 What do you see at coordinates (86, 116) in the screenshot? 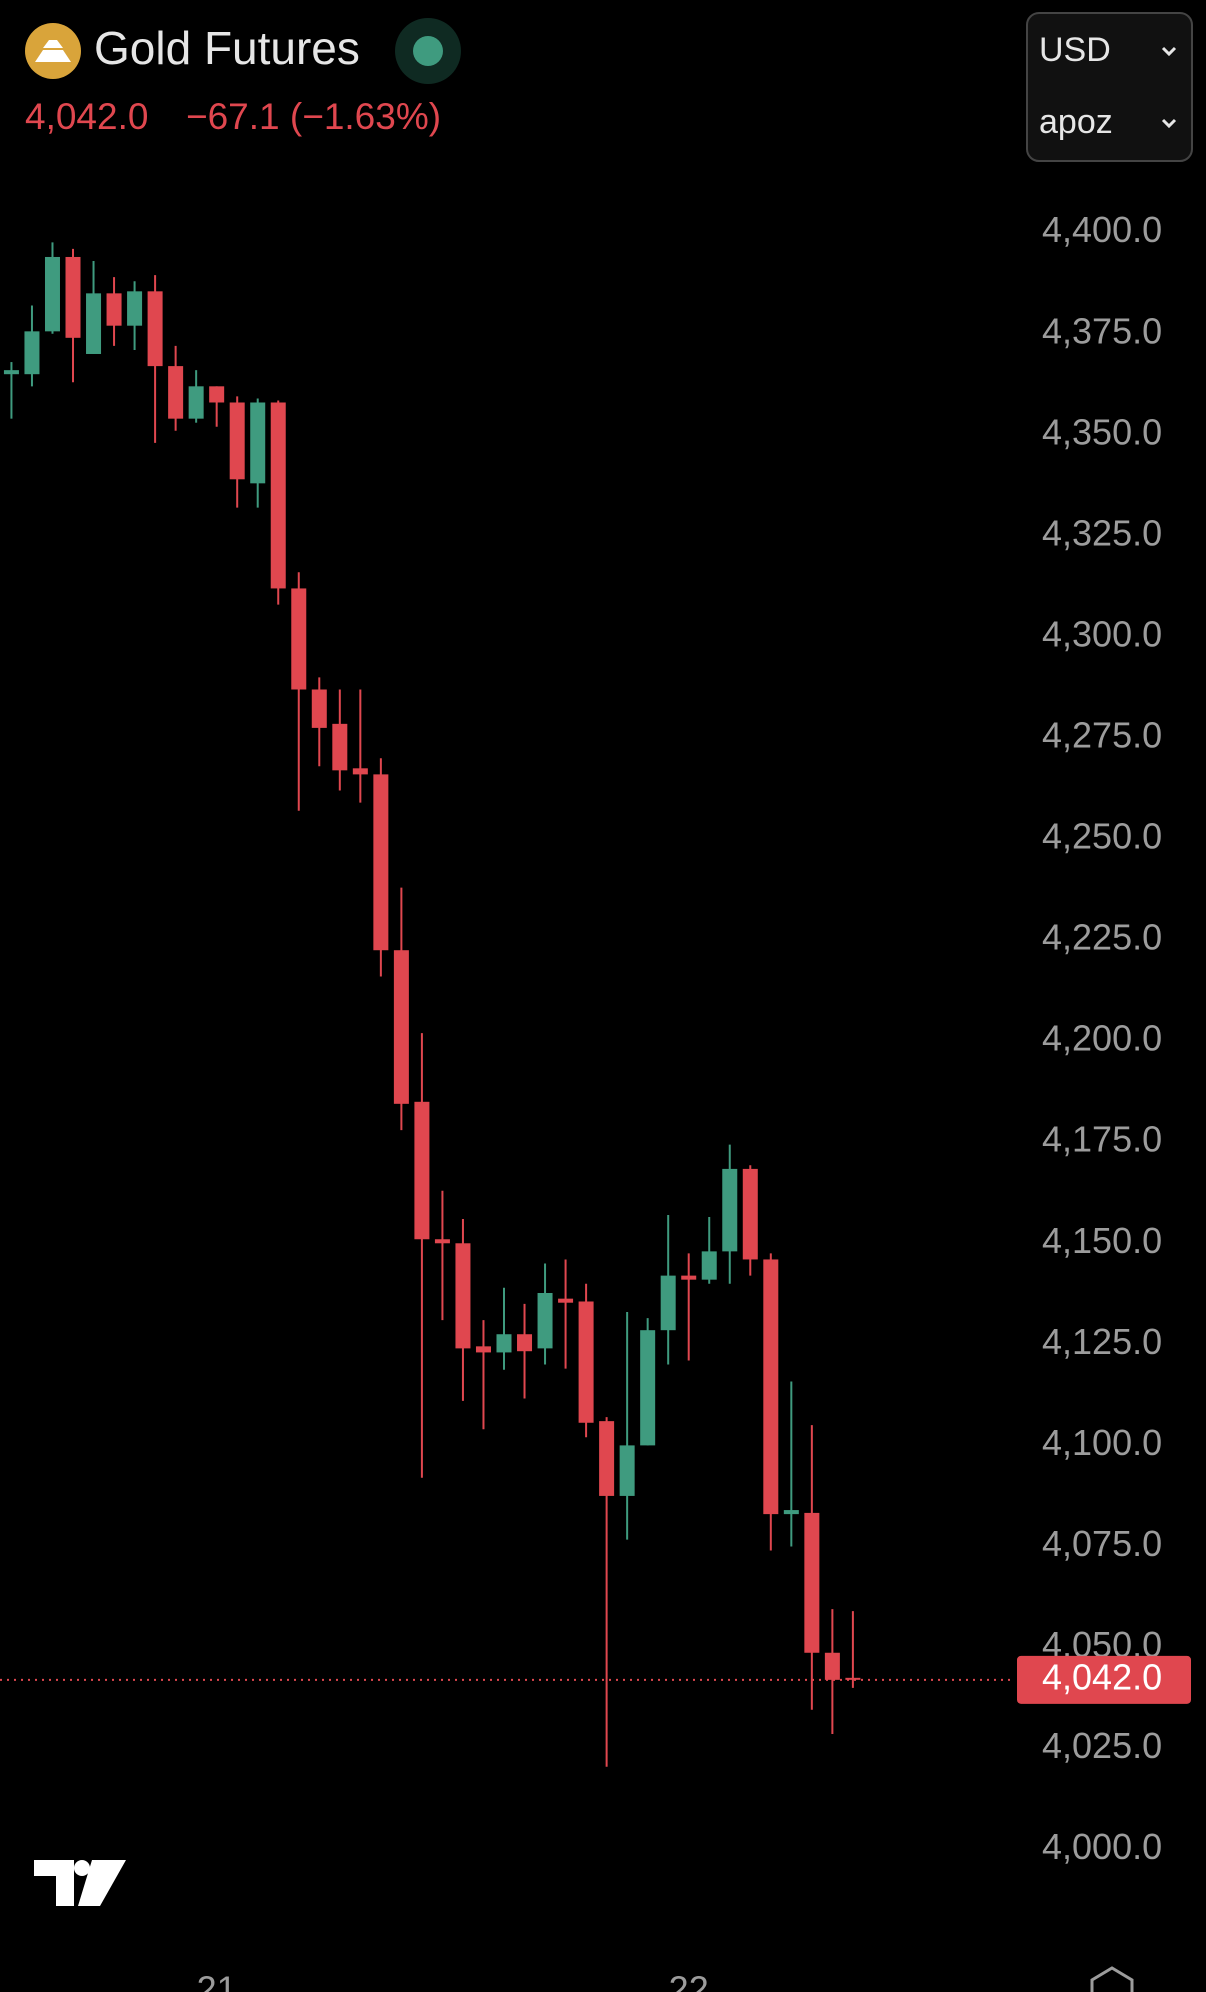
I see `price: 4,042.0` at bounding box center [86, 116].